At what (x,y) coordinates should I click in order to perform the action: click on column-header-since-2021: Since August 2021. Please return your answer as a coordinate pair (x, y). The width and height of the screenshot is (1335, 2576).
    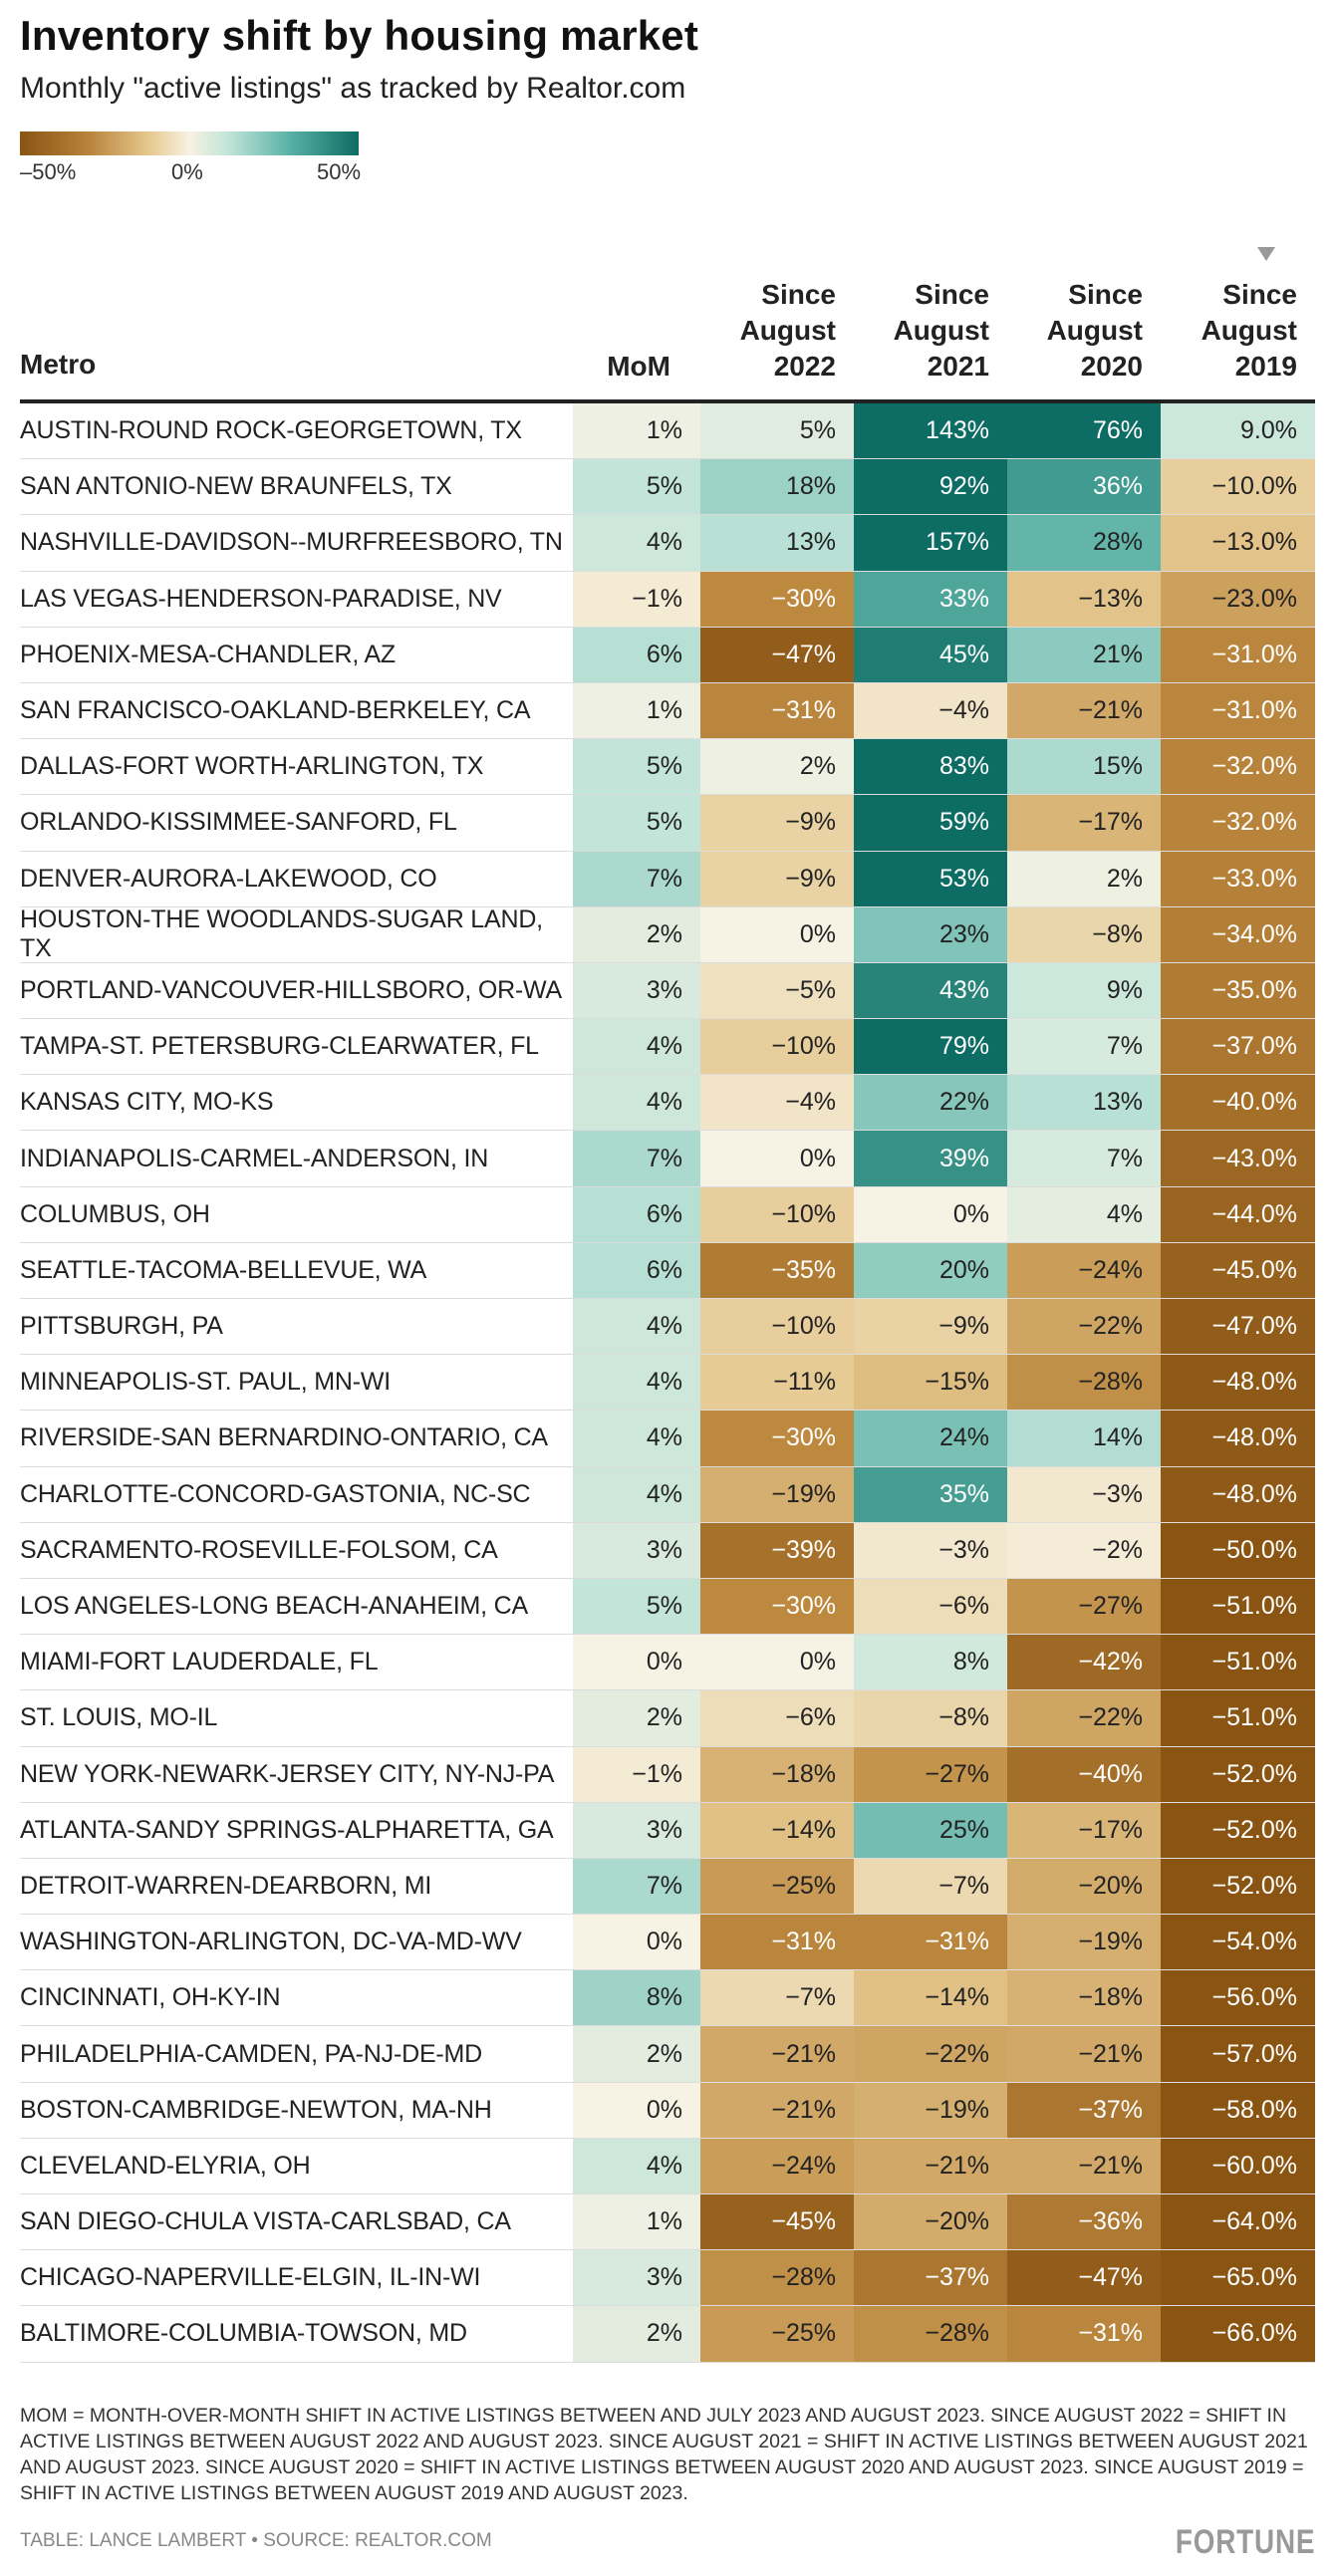
    Looking at the image, I should click on (922, 331).